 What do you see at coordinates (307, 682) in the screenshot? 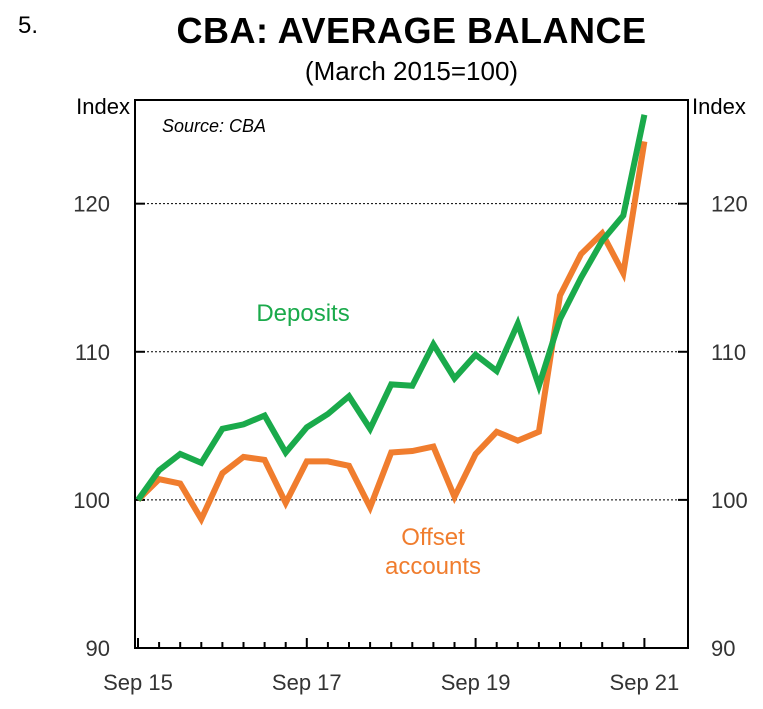
I see `x-tick-label: Sep 17` at bounding box center [307, 682].